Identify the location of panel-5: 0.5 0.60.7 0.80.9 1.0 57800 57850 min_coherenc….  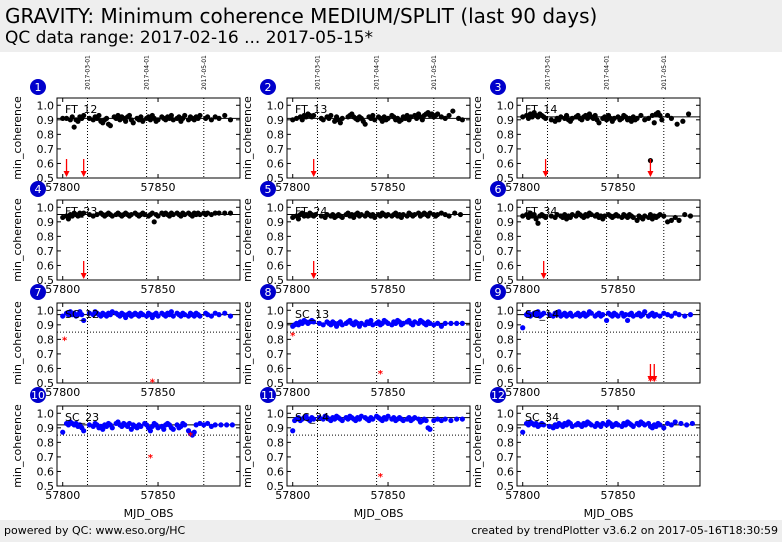
(356, 238).